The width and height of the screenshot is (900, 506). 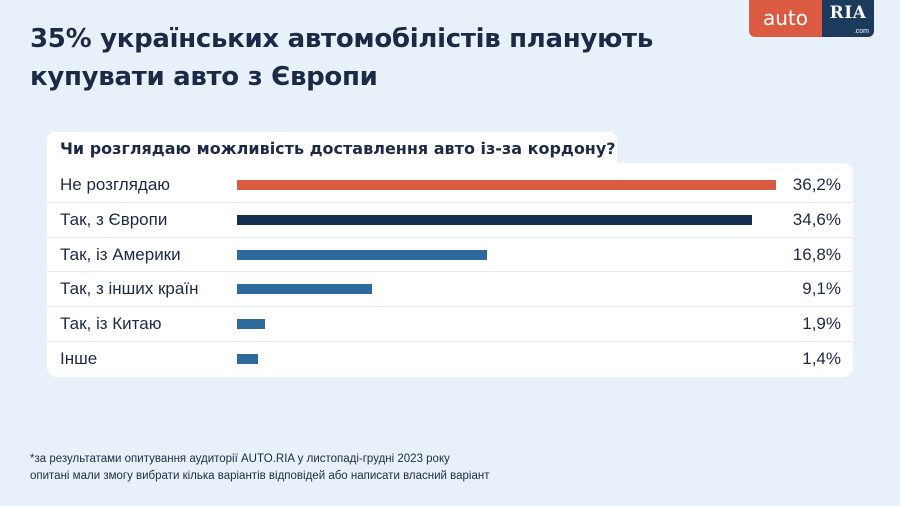 I want to click on value-label: 16,8%, so click(x=816, y=254).